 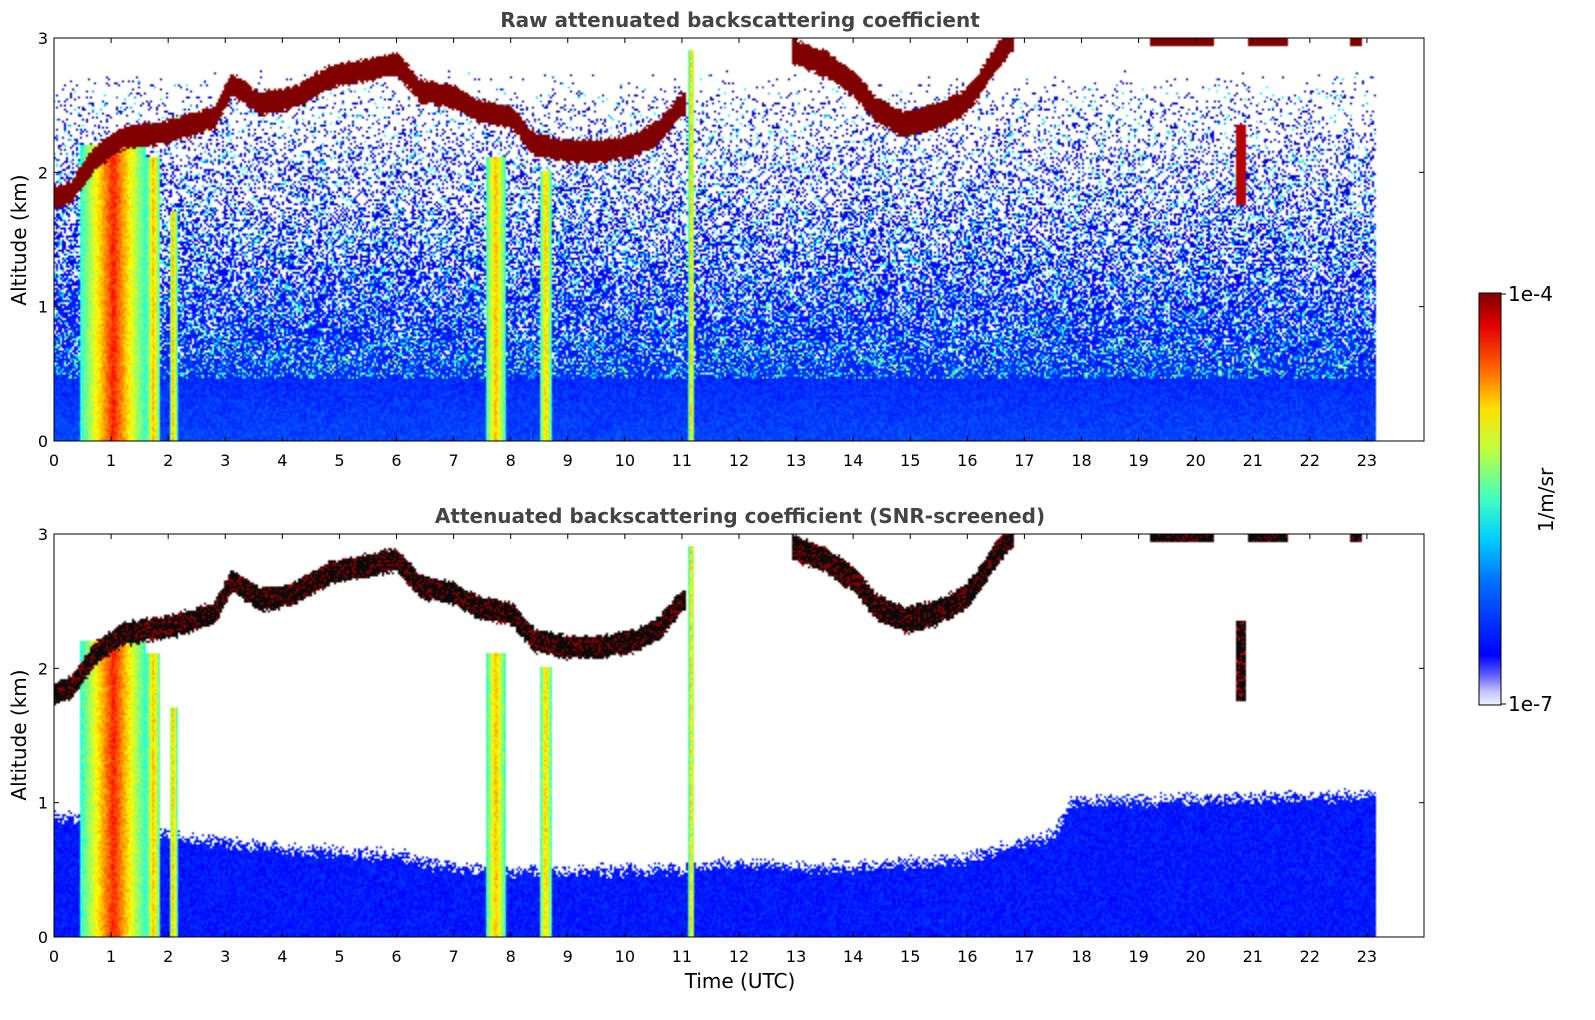 I want to click on colorbar-min-label: 1e-7, so click(x=1530, y=704).